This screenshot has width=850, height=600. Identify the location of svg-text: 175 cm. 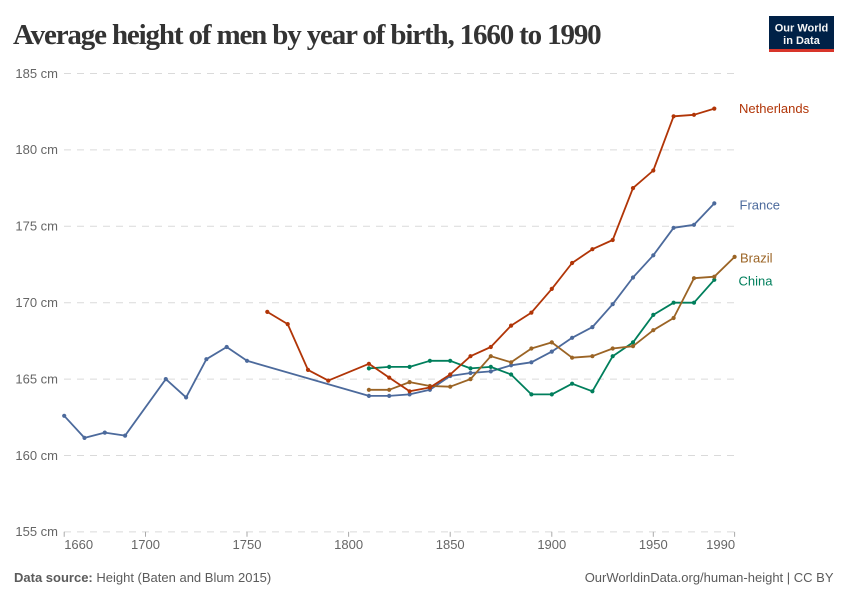
(36, 226).